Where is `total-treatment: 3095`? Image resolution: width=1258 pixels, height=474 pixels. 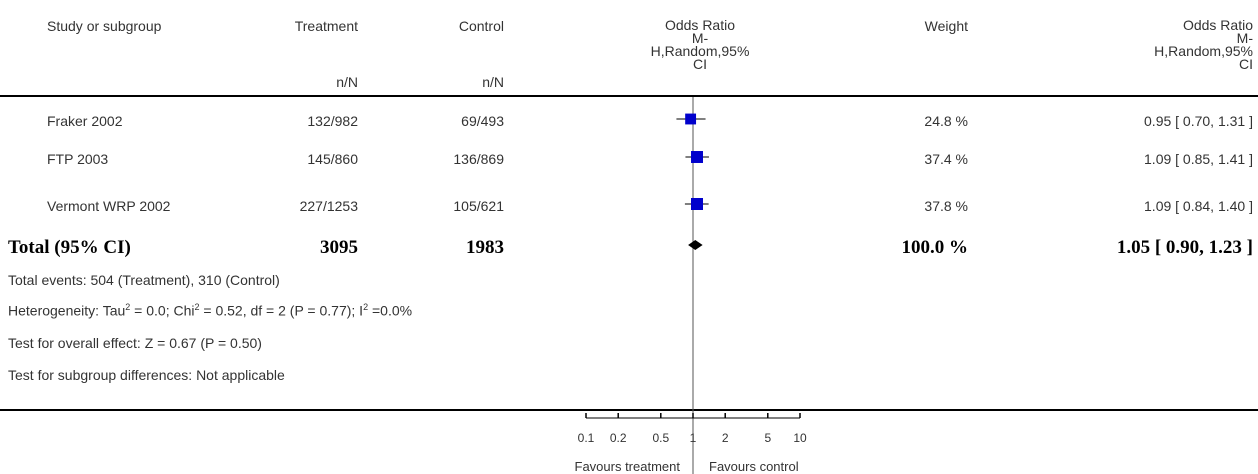 total-treatment: 3095 is located at coordinates (339, 247).